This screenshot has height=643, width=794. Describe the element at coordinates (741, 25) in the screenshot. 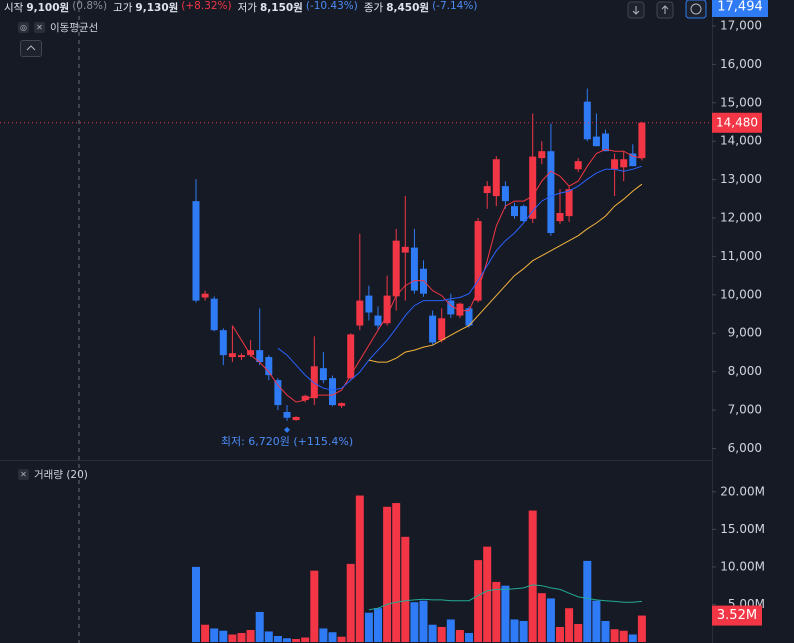

I see `y-tick-label: 17,000` at that location.